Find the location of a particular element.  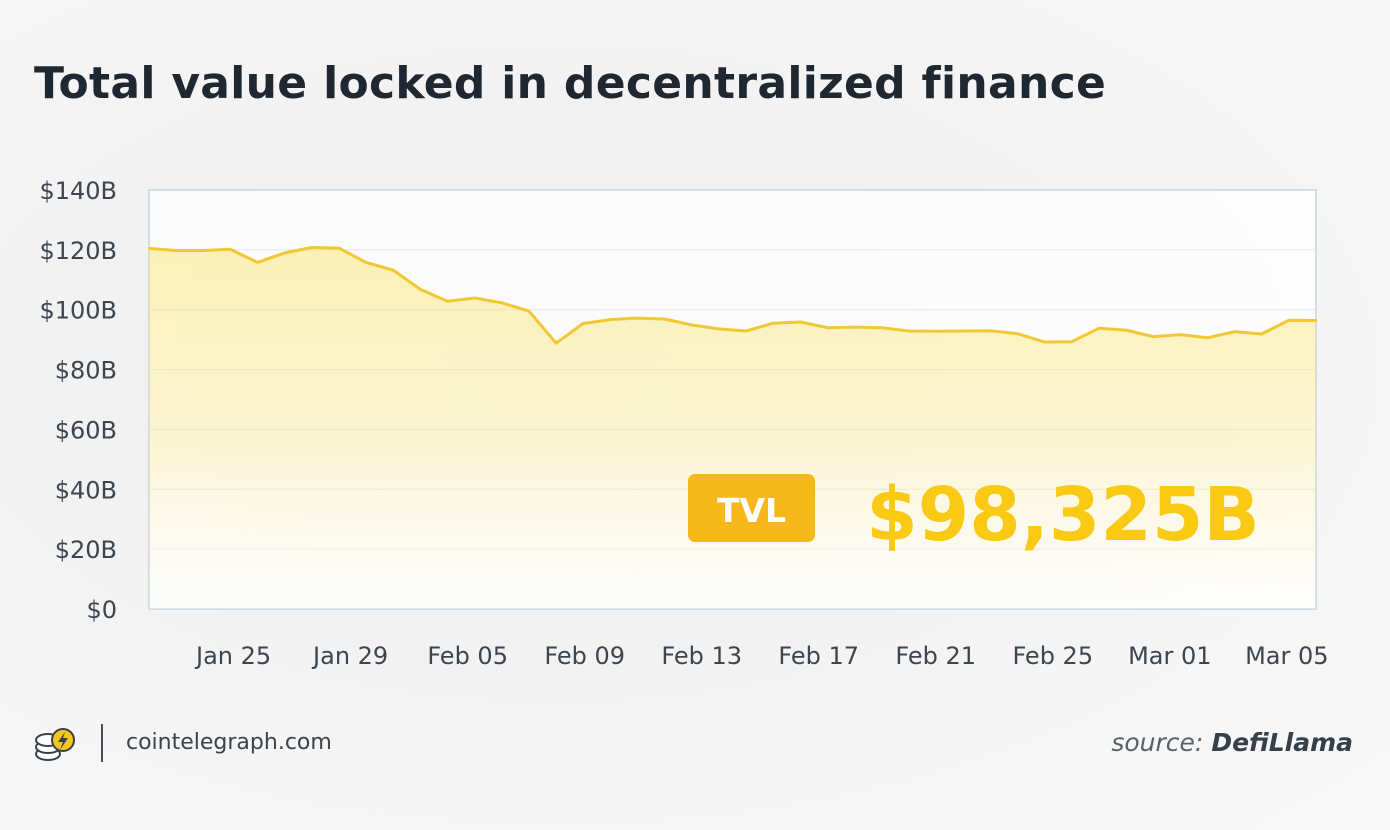

x-tick-label: Feb 09 is located at coordinates (584, 656).